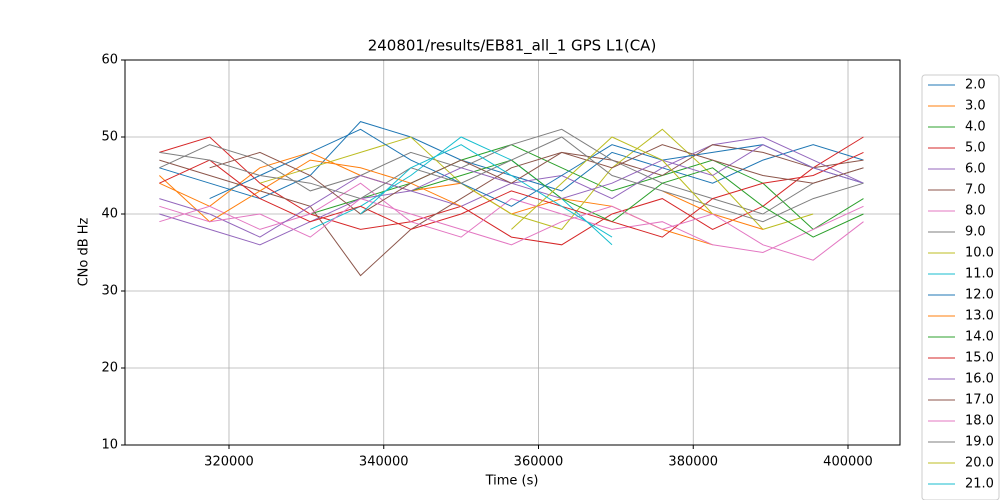 Image resolution: width=1000 pixels, height=500 pixels. I want to click on legend-label: 5.0, so click(975, 148).